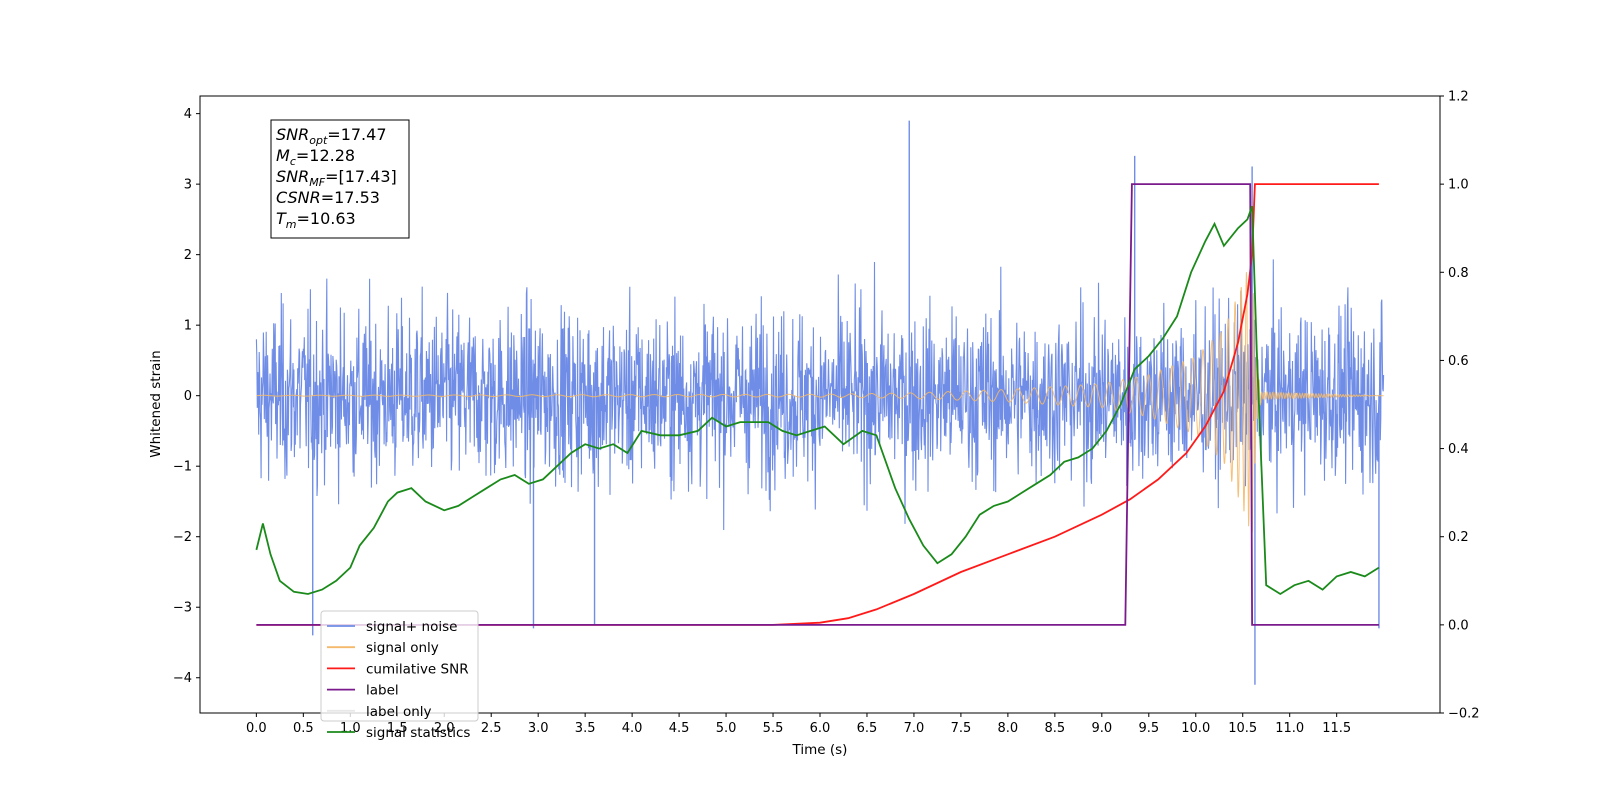  Describe the element at coordinates (182, 608) in the screenshot. I see `y-tick-label-left: −3` at that location.